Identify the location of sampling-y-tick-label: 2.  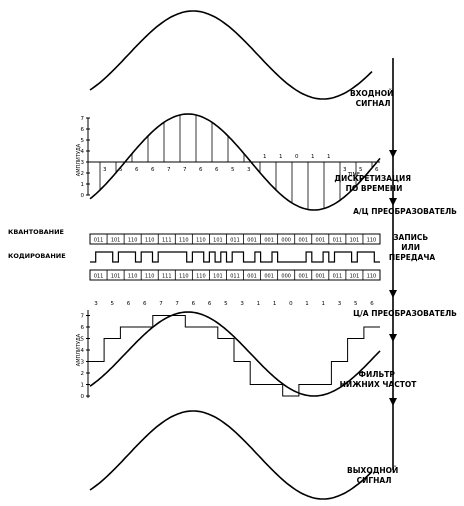
(83, 174).